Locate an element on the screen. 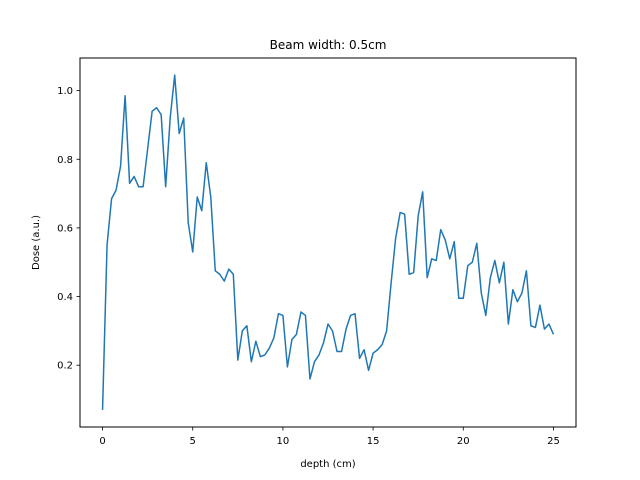  x-tick-label: 0 is located at coordinates (102, 441).